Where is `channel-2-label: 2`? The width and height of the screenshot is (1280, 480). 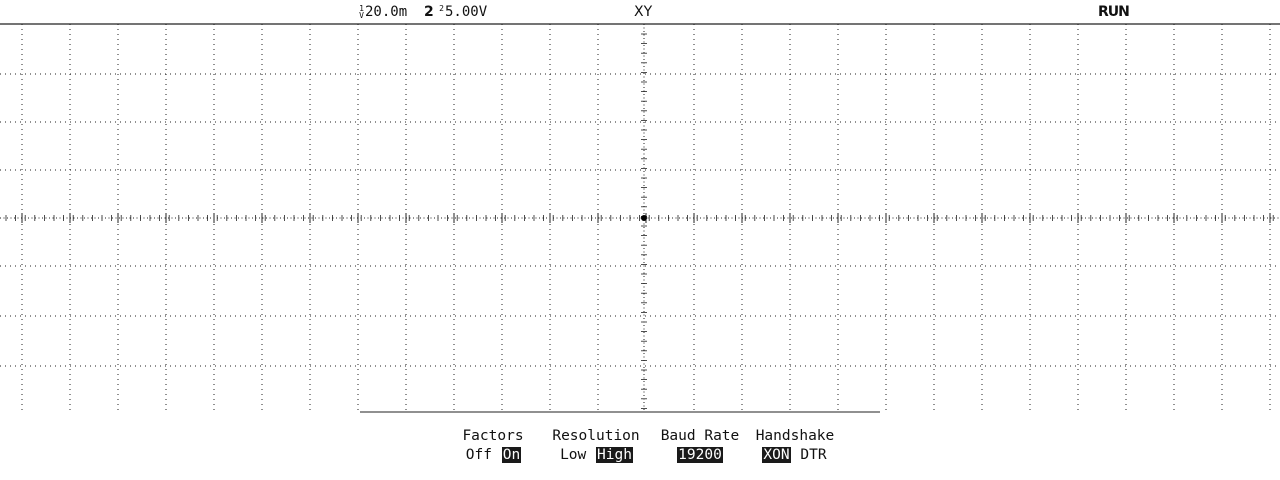
channel-2-label: 2 is located at coordinates (429, 12).